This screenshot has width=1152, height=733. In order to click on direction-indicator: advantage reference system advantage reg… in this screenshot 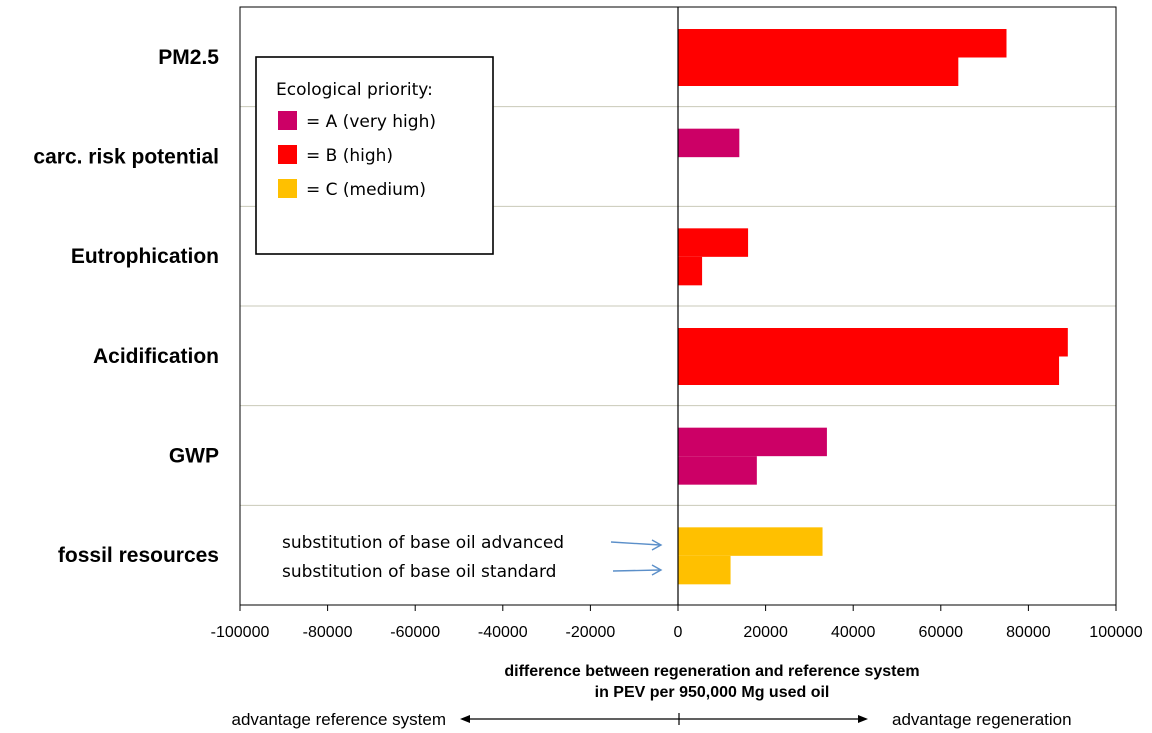, I will do `click(651, 719)`.